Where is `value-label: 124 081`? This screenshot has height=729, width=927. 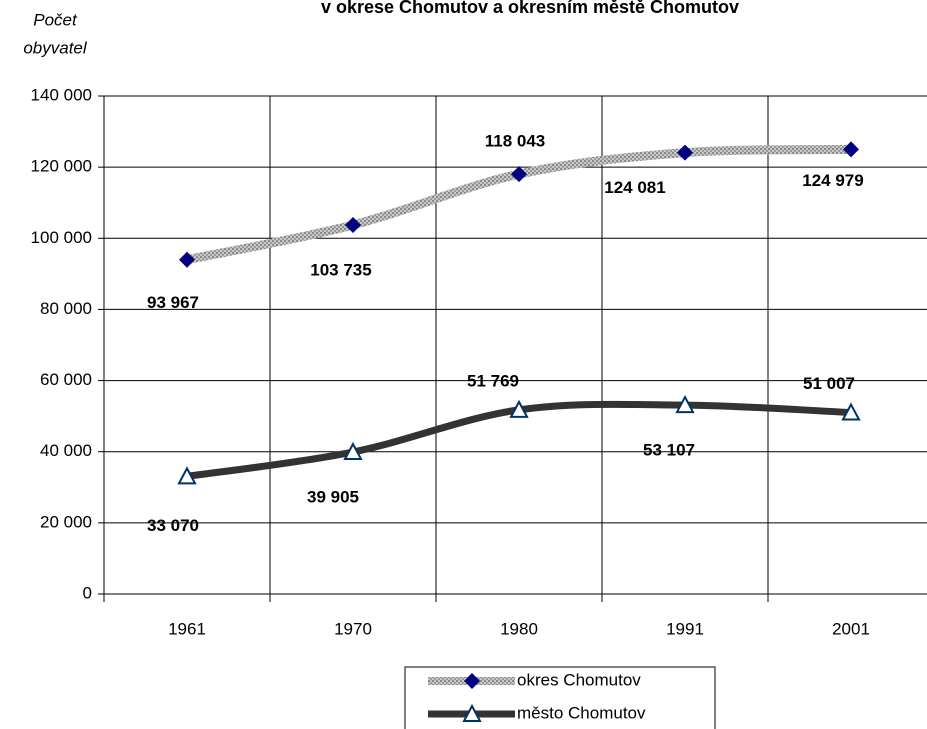 value-label: 124 081 is located at coordinates (634, 187).